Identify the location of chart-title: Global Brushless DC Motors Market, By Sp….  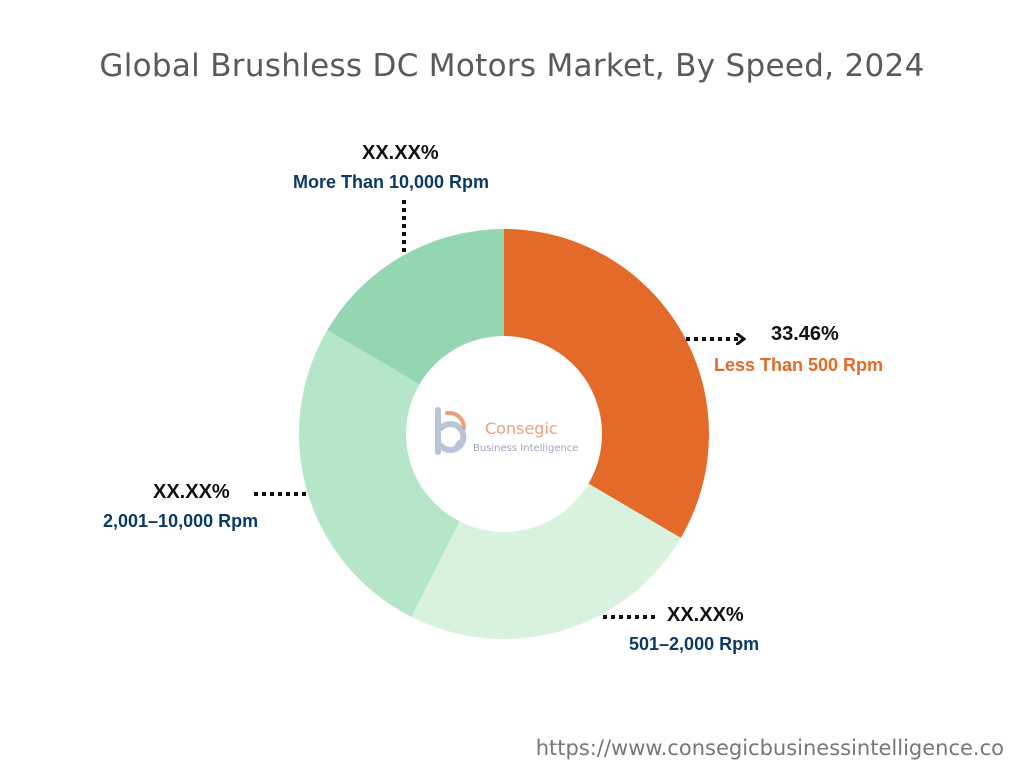
(512, 66).